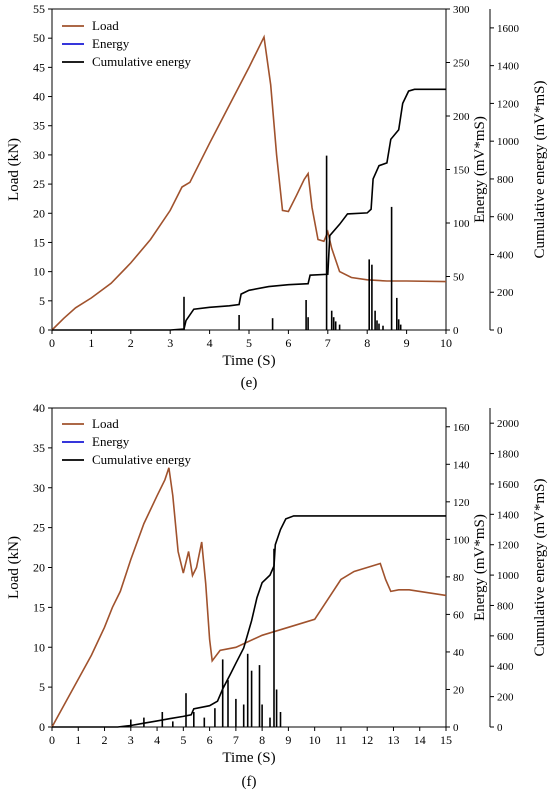  Describe the element at coordinates (508, 455) in the screenshot. I see `y-right2-tick-label: 1800` at that location.